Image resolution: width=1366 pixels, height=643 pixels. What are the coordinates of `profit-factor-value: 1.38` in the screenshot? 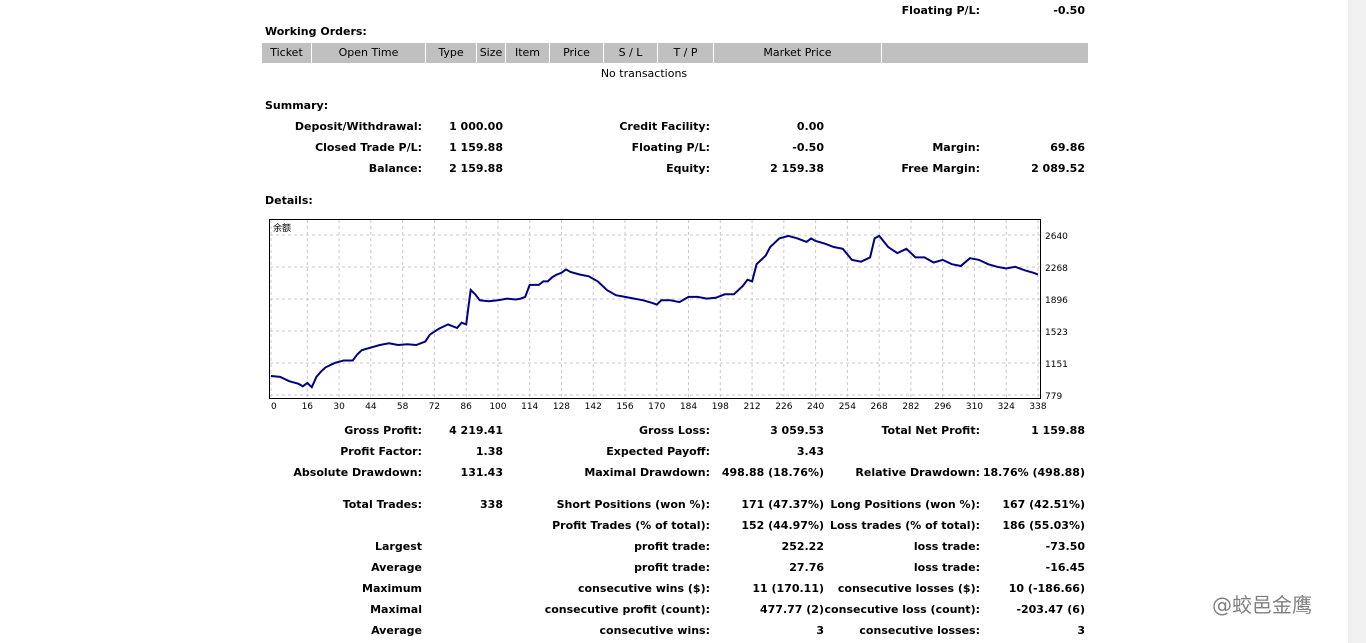 It's located at (489, 451).